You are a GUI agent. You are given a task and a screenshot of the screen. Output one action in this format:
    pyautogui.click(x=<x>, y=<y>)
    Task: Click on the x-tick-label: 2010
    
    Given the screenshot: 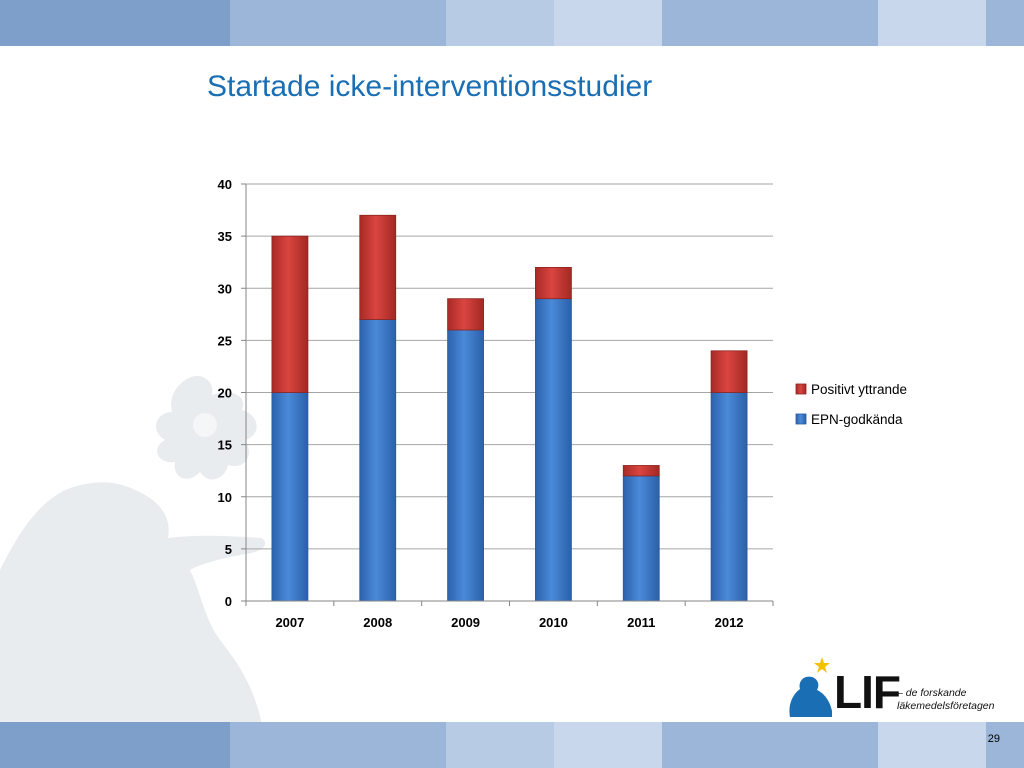 What is the action you would take?
    pyautogui.click(x=553, y=622)
    